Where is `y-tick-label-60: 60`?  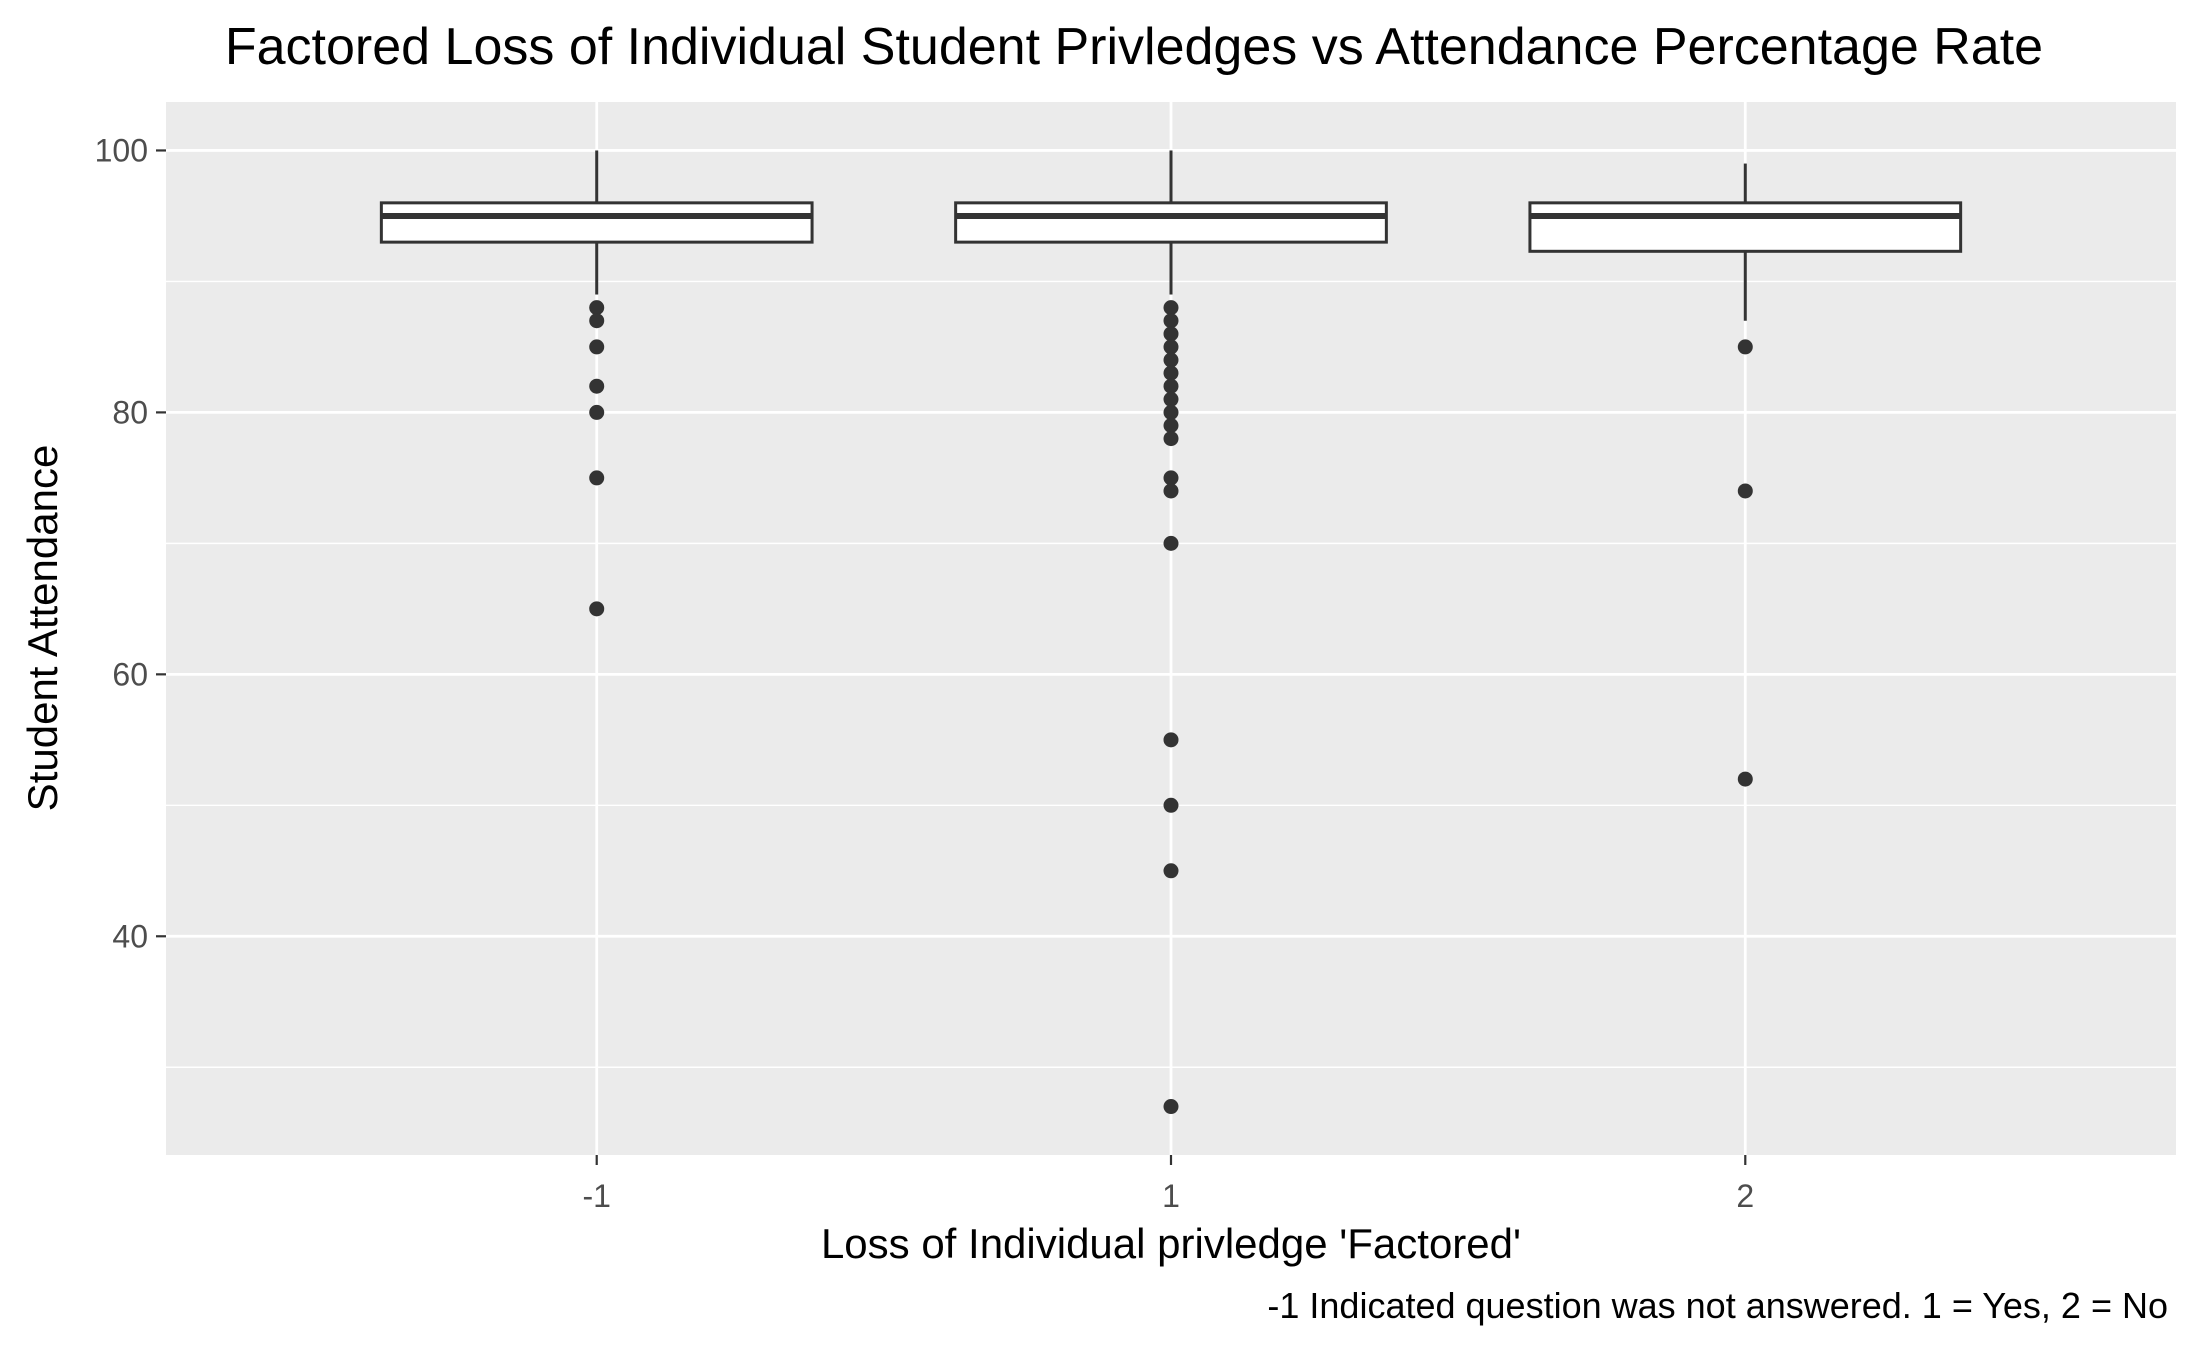
y-tick-label-60: 60 is located at coordinates (130, 674).